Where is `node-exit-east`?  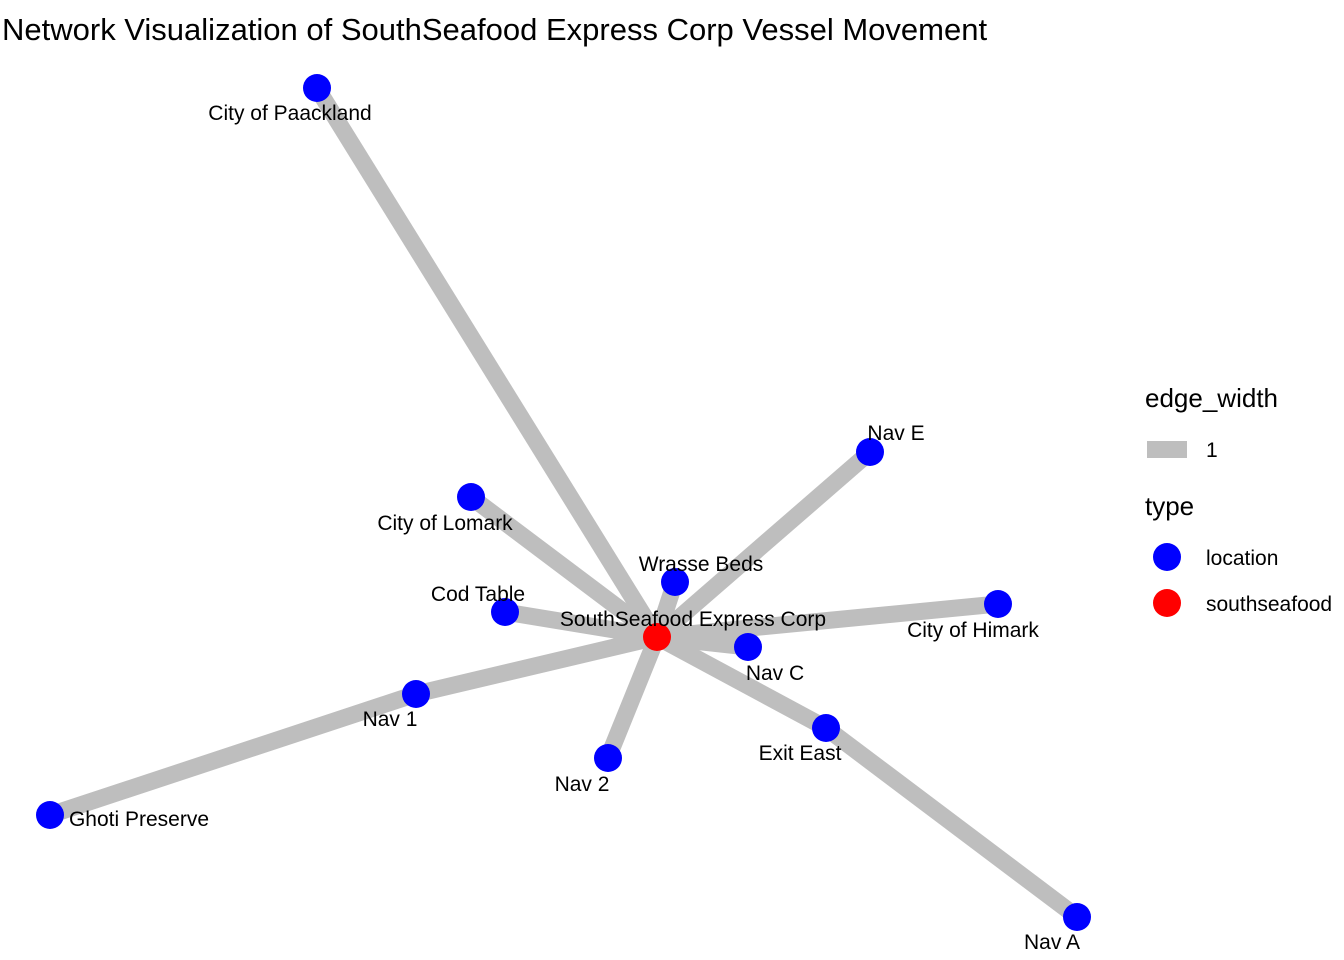 node-exit-east is located at coordinates (826, 728).